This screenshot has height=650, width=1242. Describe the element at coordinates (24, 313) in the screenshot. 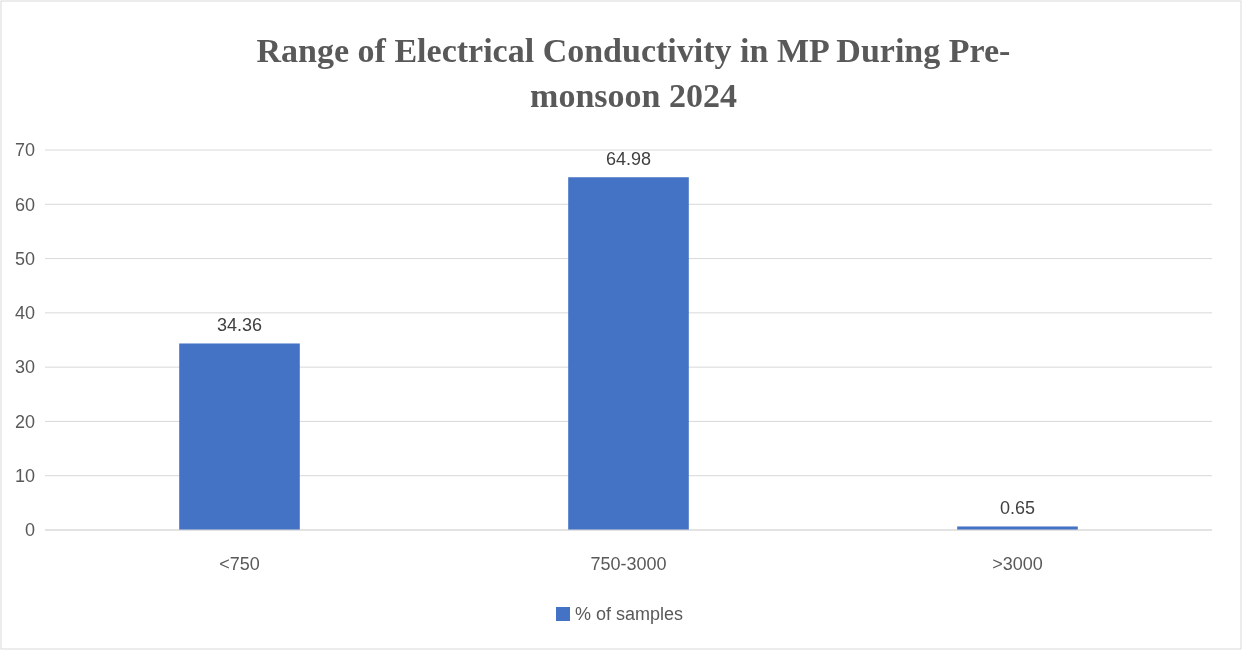

I see `y-tick-label: 40` at that location.